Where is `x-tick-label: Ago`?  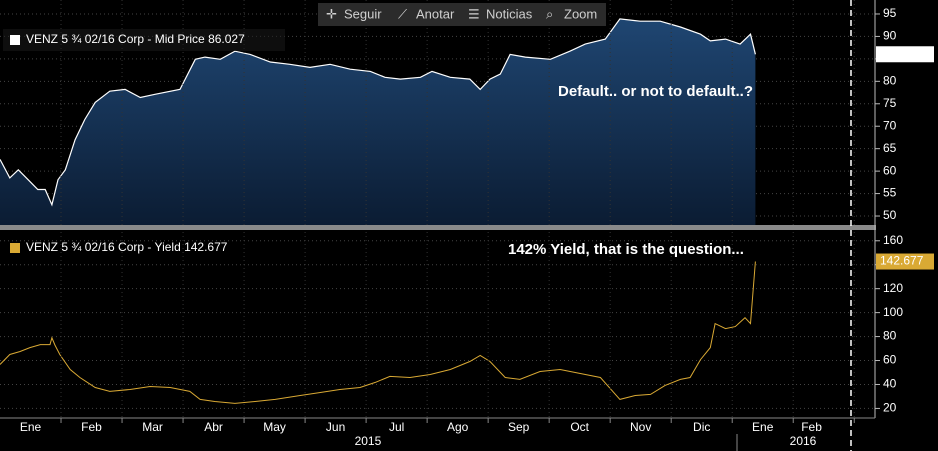 x-tick-label: Ago is located at coordinates (458, 427).